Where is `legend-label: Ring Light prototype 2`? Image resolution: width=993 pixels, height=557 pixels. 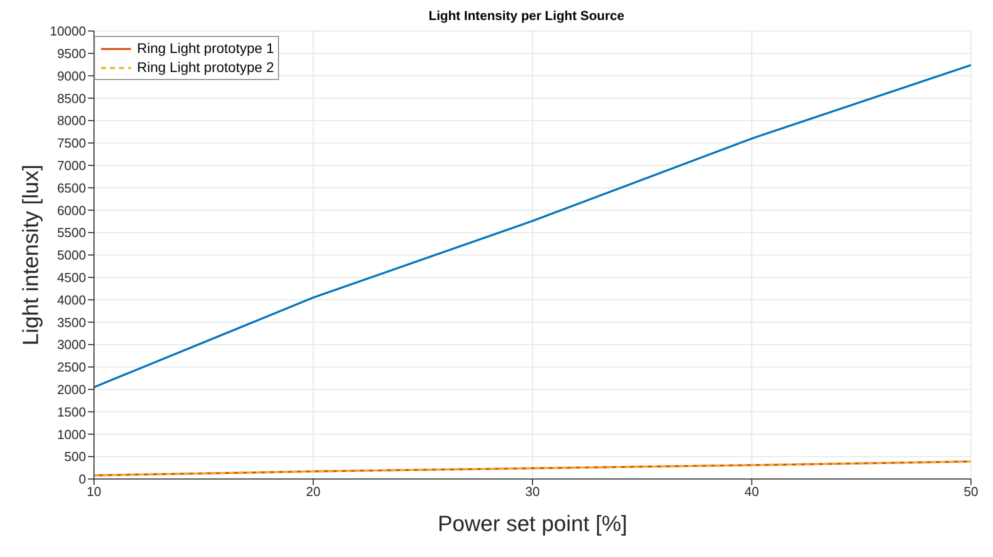 legend-label: Ring Light prototype 2 is located at coordinates (205, 67).